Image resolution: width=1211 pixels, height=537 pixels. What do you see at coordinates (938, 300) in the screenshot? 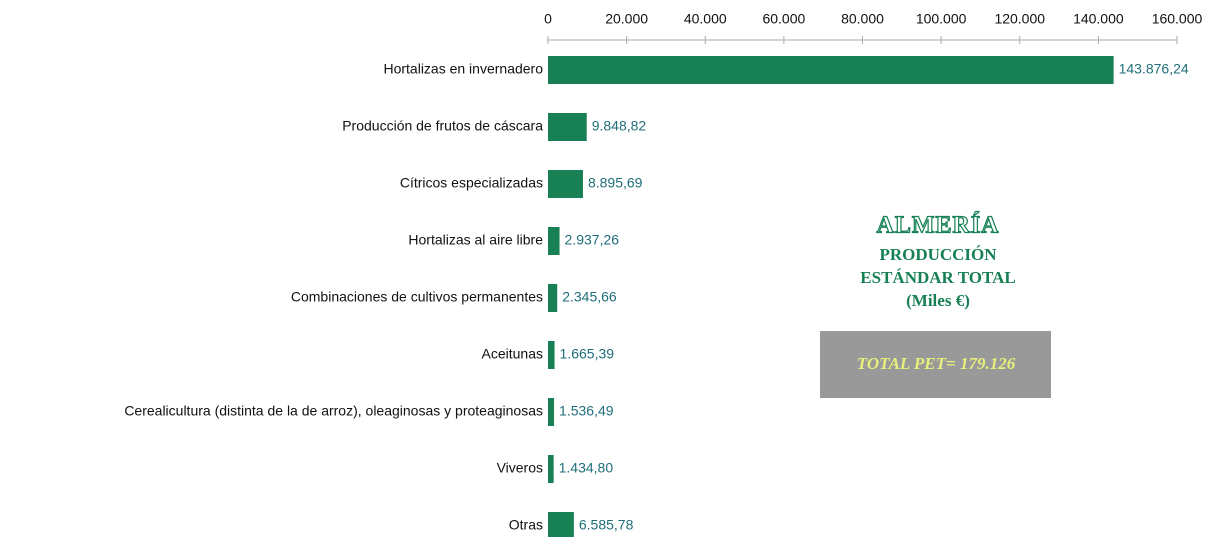
I see `subtitle-line: (Miles €)` at bounding box center [938, 300].